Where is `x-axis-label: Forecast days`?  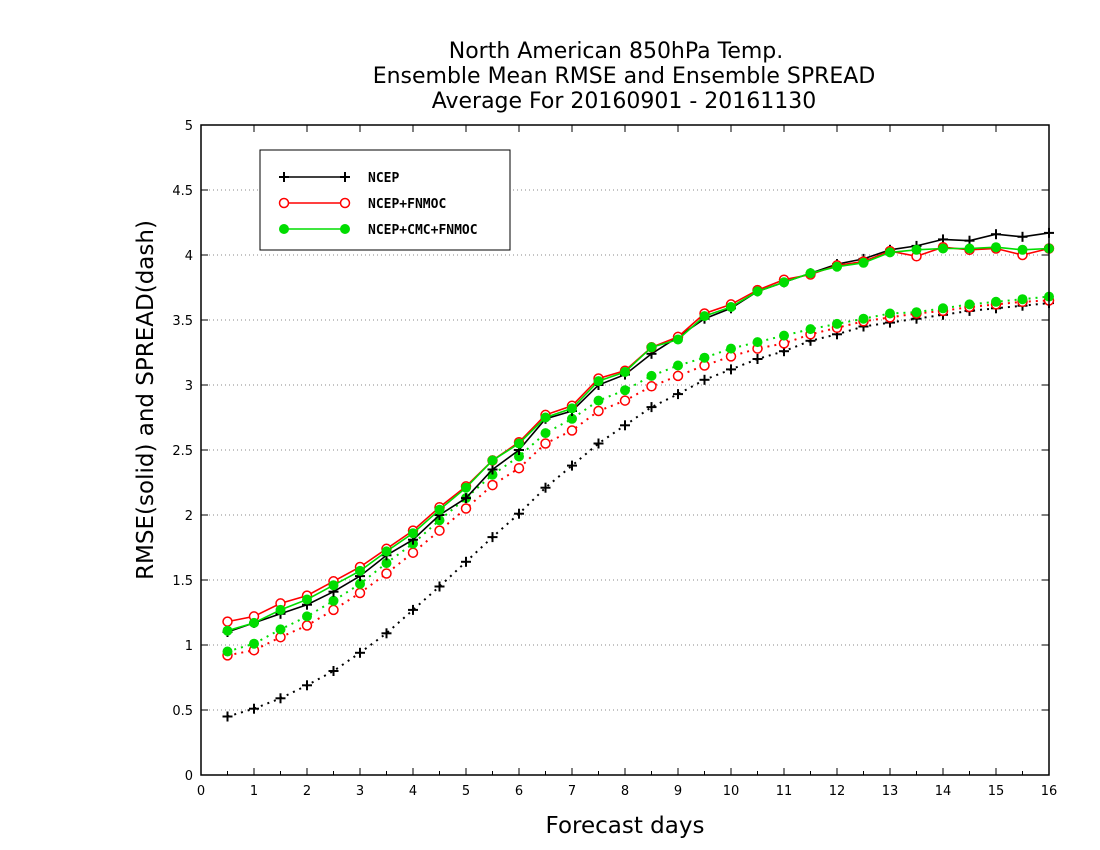
x-axis-label: Forecast days is located at coordinates (625, 826).